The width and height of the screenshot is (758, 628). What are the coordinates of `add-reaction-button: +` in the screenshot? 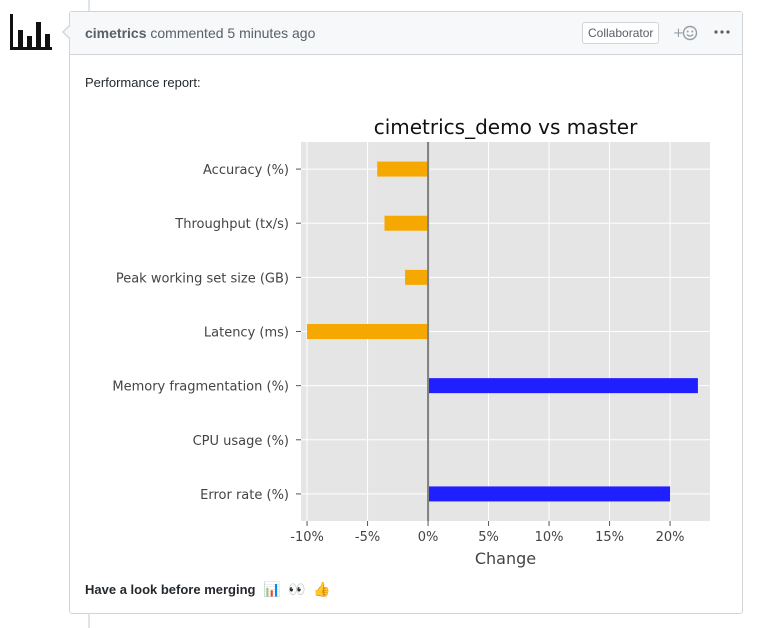 It's located at (688, 33).